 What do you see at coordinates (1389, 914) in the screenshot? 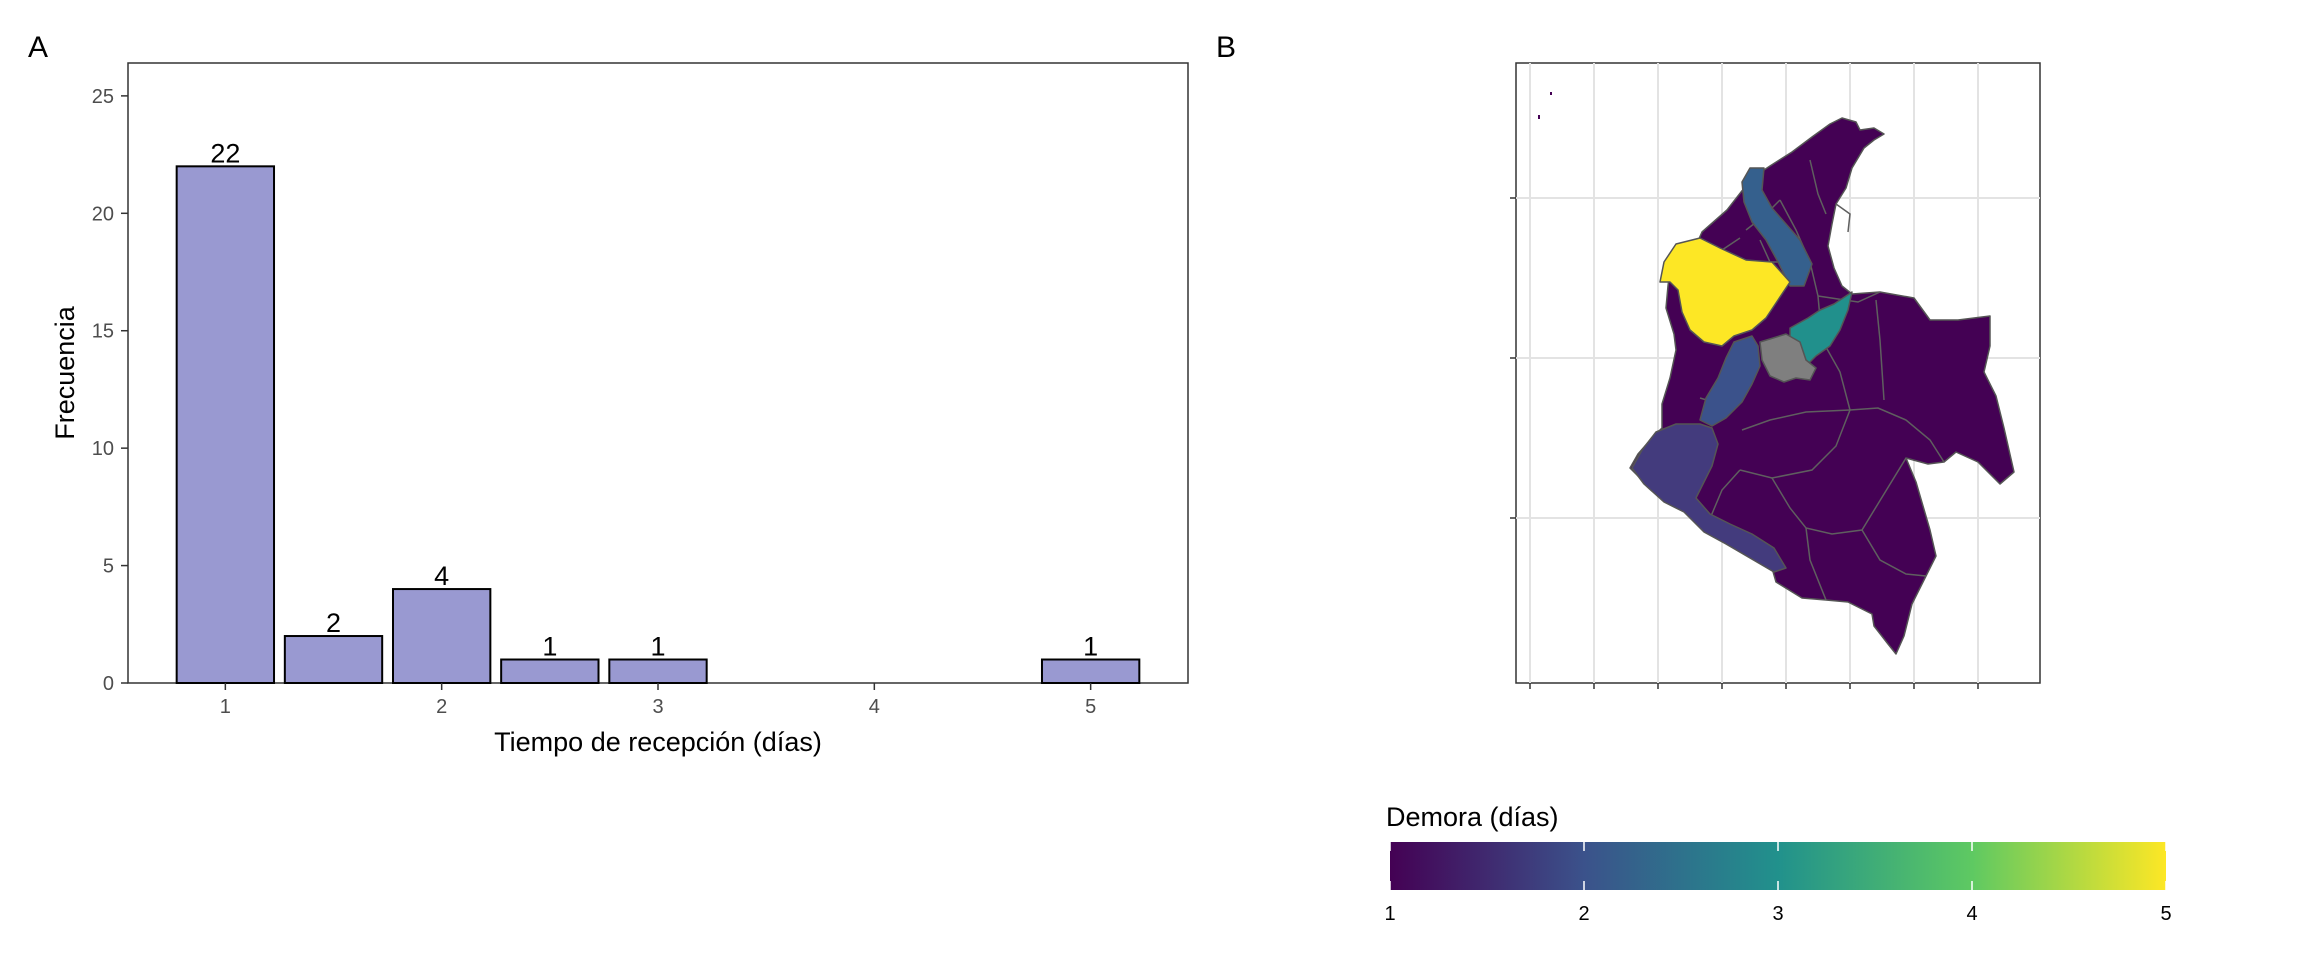
I see `colorbar-tick-label: 1` at bounding box center [1389, 914].